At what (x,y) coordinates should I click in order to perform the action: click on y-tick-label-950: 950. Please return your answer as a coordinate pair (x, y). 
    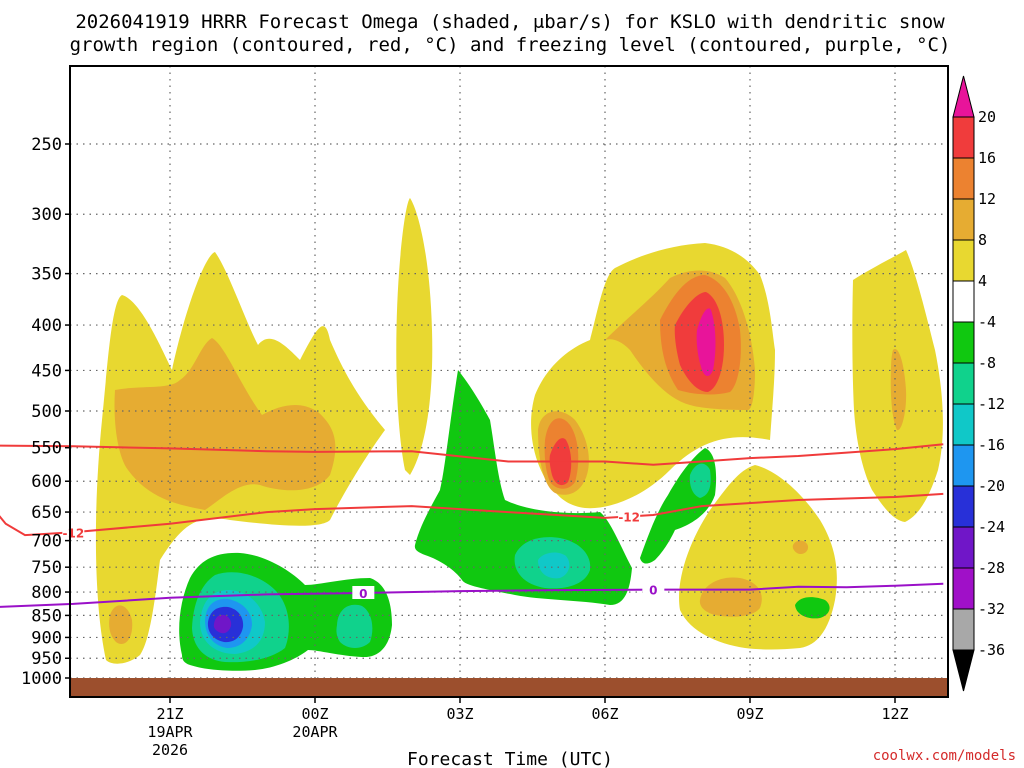
    Looking at the image, I should click on (46, 659).